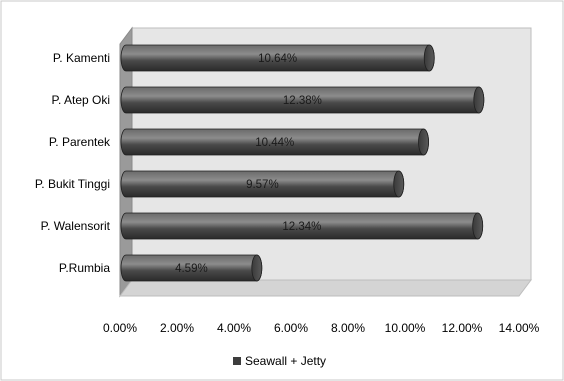 This screenshot has height=381, width=564. I want to click on y-category-label: P. Atep Oki, so click(81, 100).